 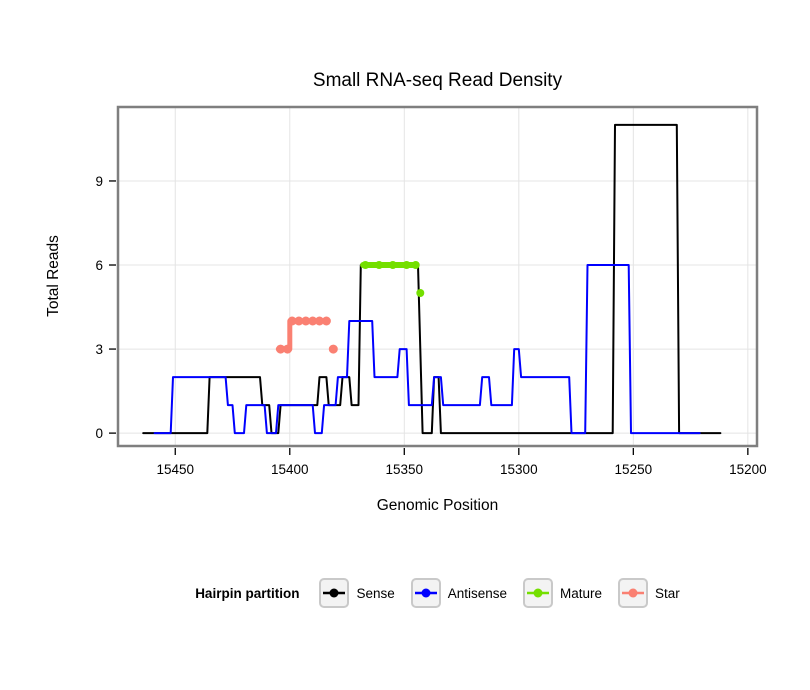 I want to click on y-axis-label: Total Reads, so click(x=53, y=276).